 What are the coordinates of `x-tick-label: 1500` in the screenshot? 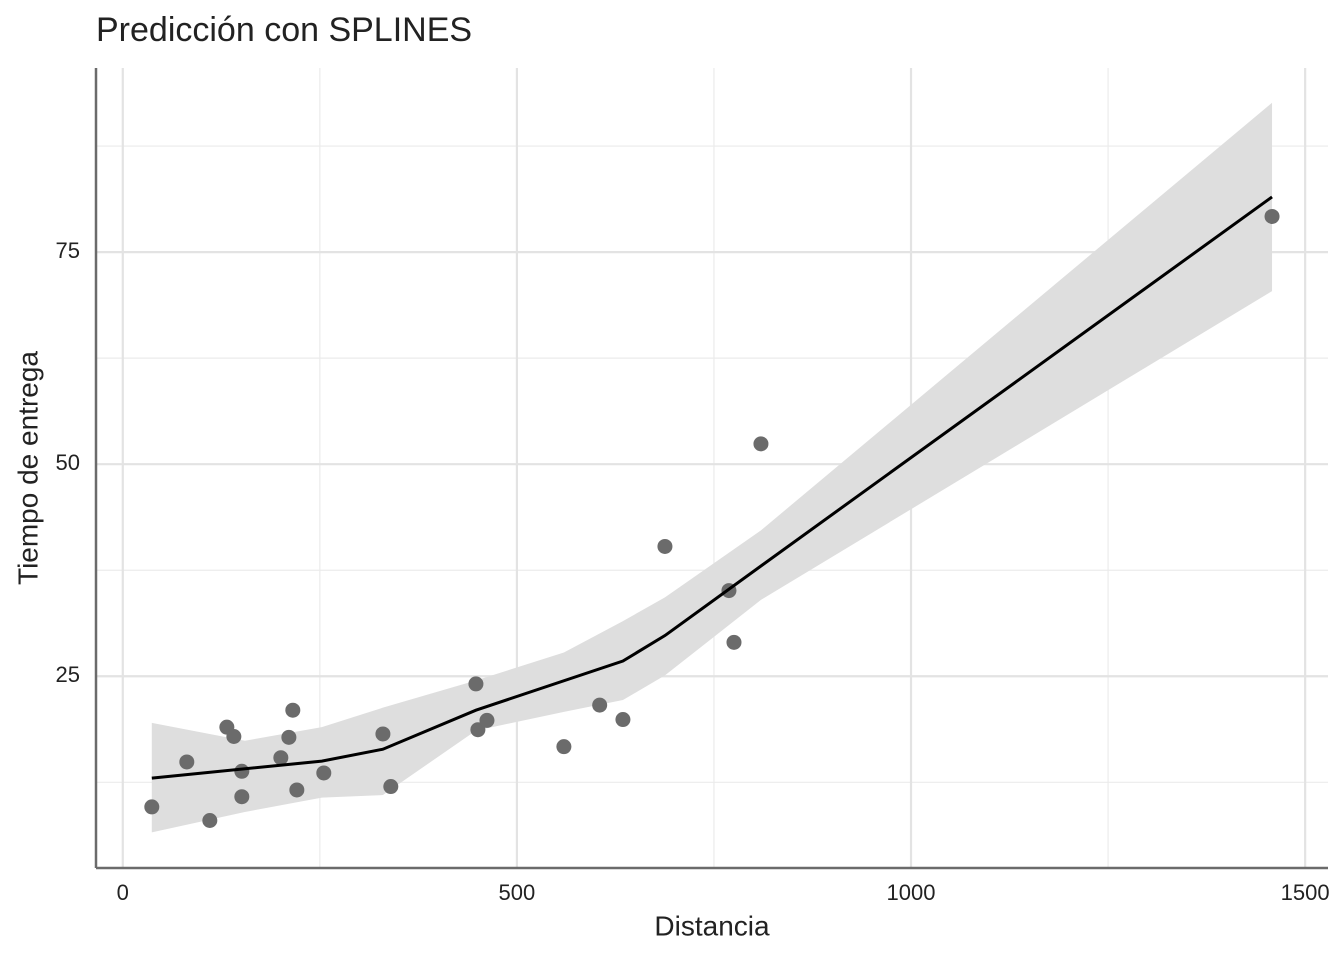 It's located at (1305, 892).